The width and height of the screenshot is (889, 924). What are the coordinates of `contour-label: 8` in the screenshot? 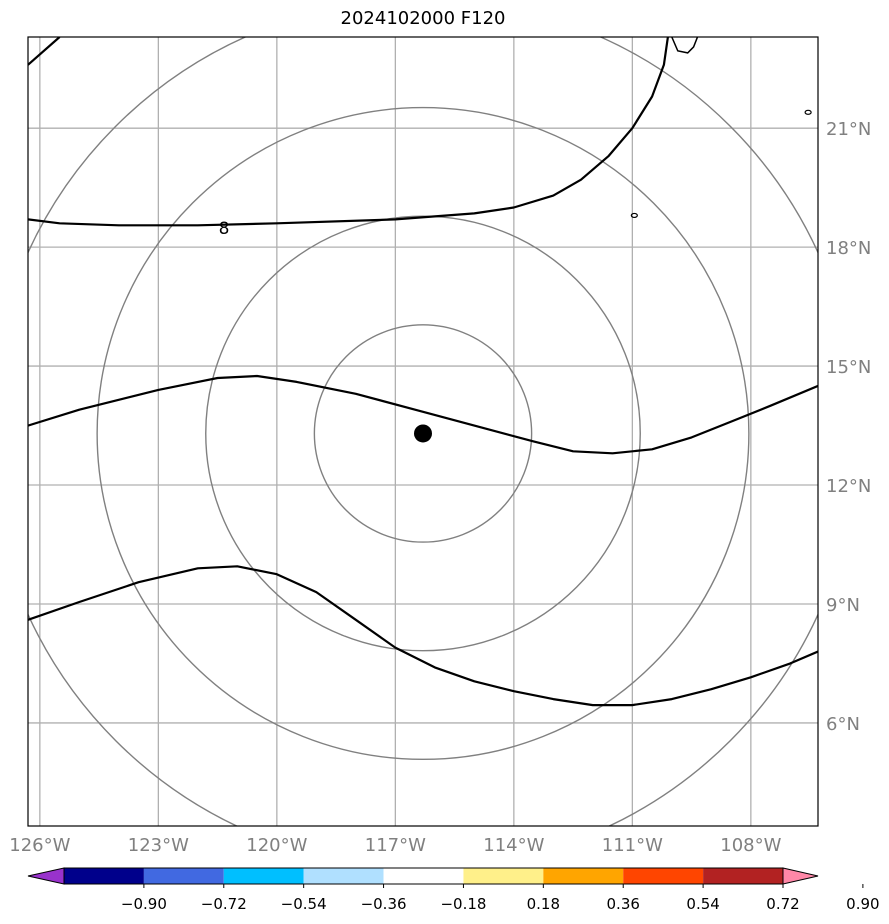 It's located at (224, 229).